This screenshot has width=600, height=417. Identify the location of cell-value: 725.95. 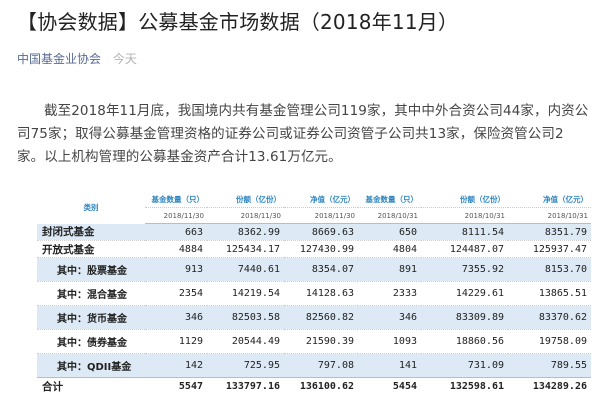
(245, 365).